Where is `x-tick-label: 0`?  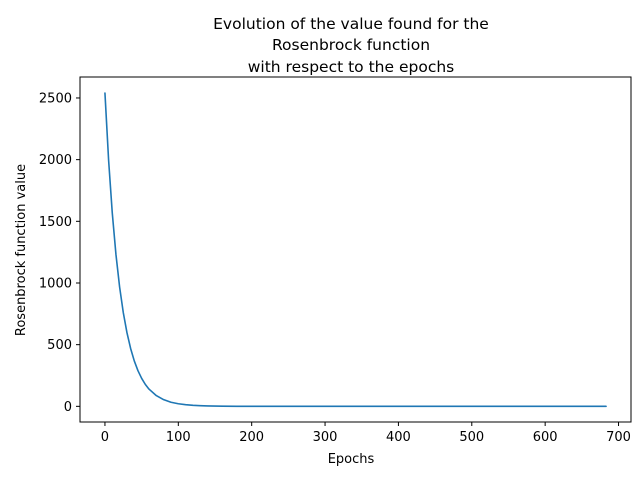 x-tick-label: 0 is located at coordinates (105, 437).